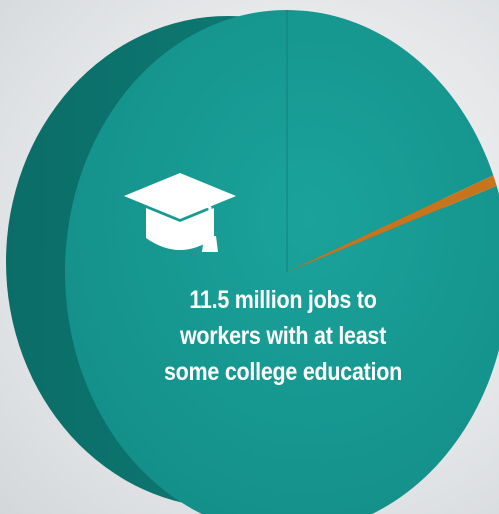 The height and width of the screenshot is (514, 499). What do you see at coordinates (283, 372) in the screenshot?
I see `annotation-line-3: some college education` at bounding box center [283, 372].